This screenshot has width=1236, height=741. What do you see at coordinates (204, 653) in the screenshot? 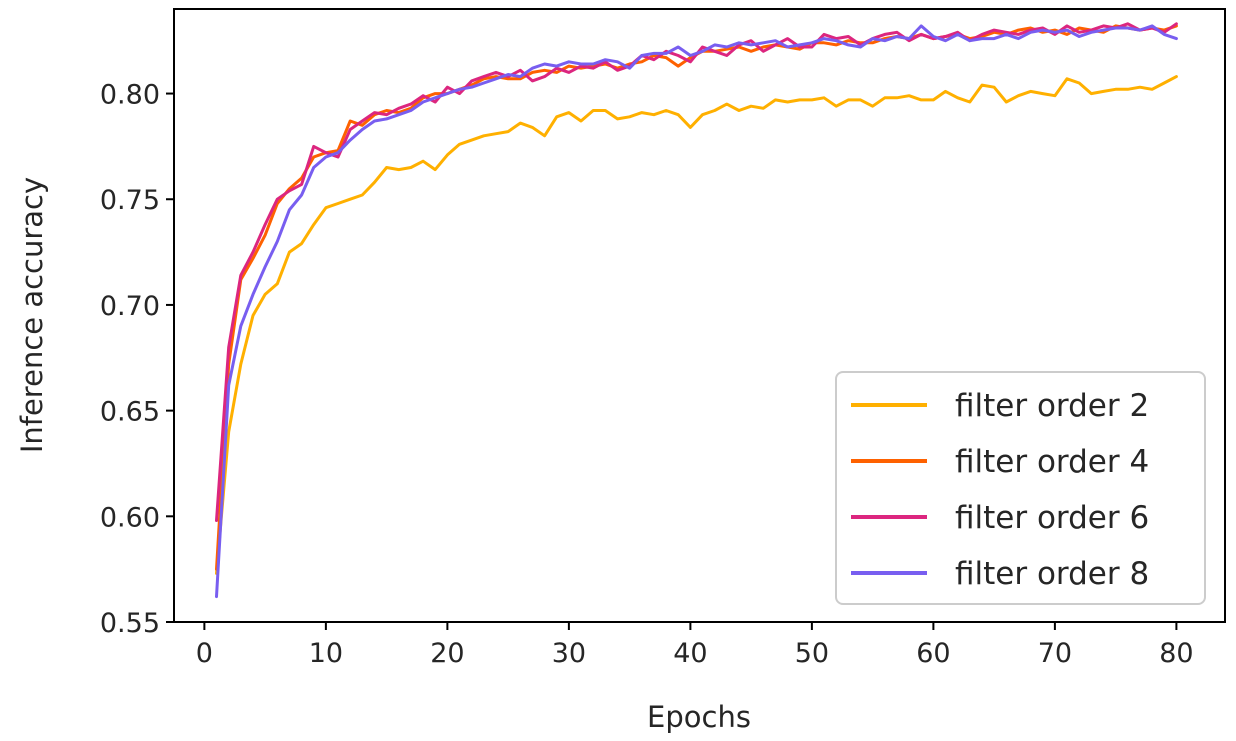
I see `x-tick-label: 0` at bounding box center [204, 653].